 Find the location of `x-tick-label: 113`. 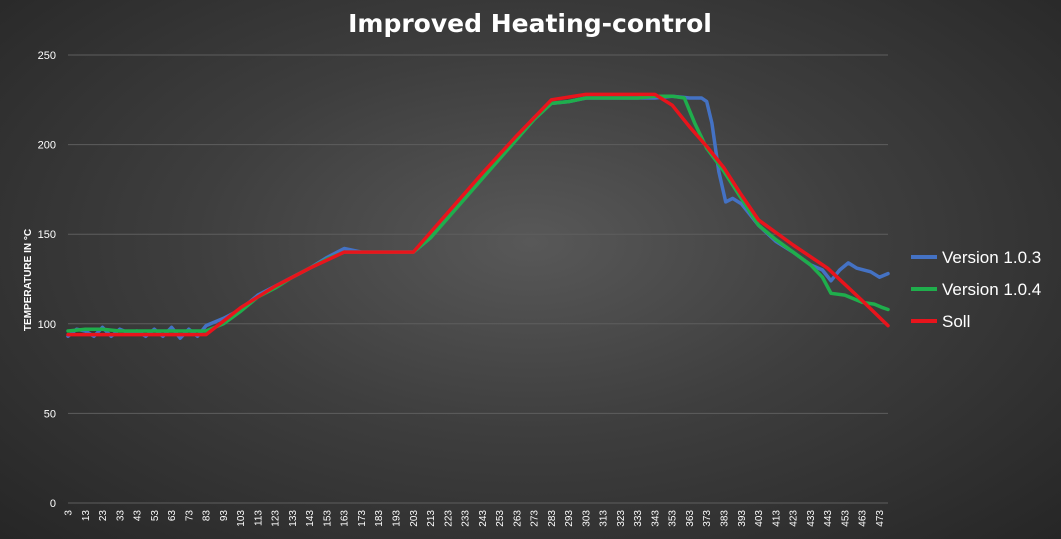

x-tick-label: 113 is located at coordinates (258, 518).